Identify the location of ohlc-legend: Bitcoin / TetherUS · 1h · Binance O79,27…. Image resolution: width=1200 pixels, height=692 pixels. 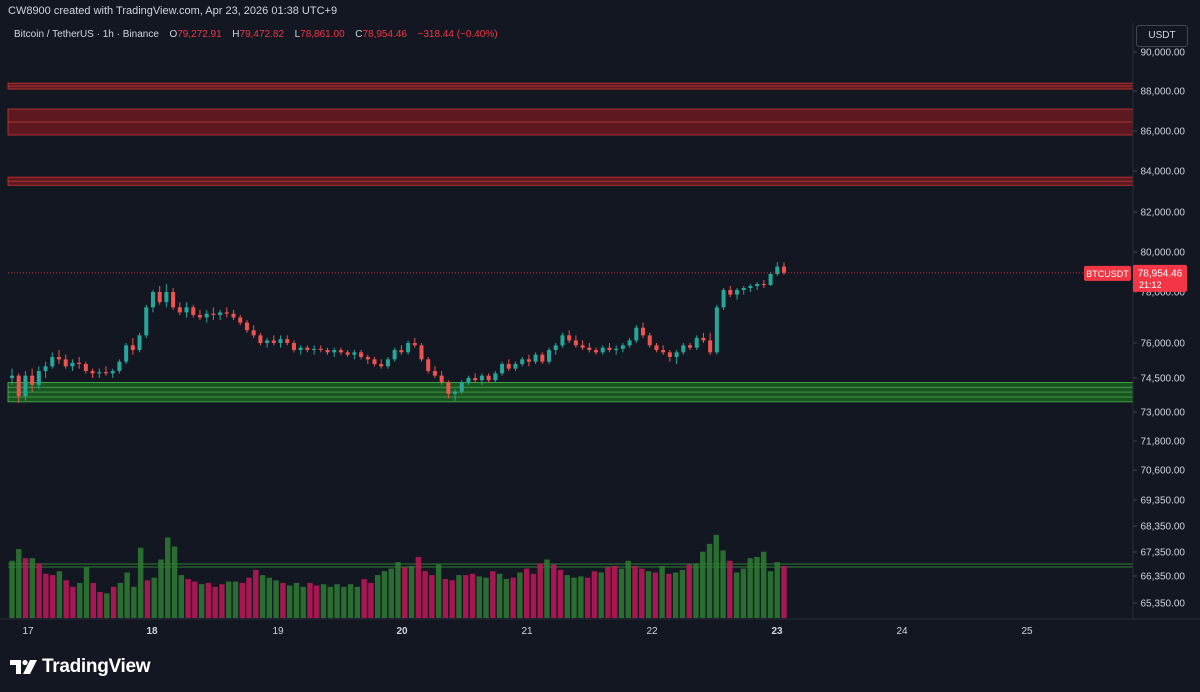
(256, 34).